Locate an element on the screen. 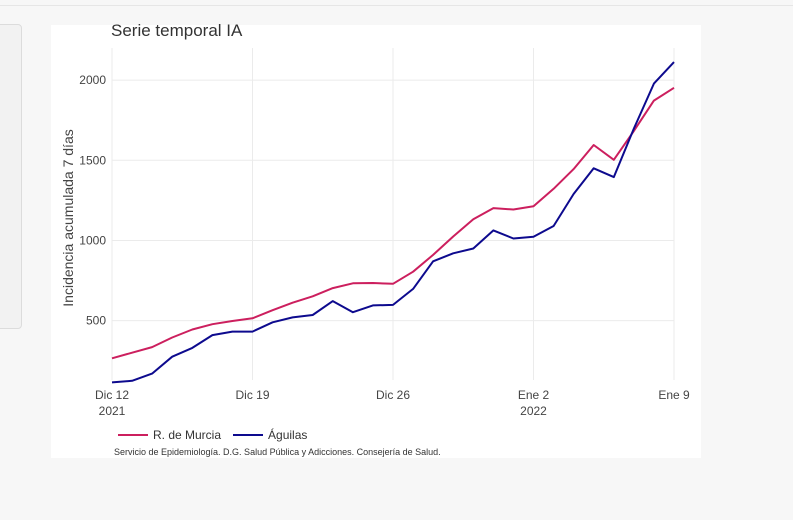 This screenshot has height=520, width=793. legend-item-murcia: R. de Murcia is located at coordinates (169, 435).